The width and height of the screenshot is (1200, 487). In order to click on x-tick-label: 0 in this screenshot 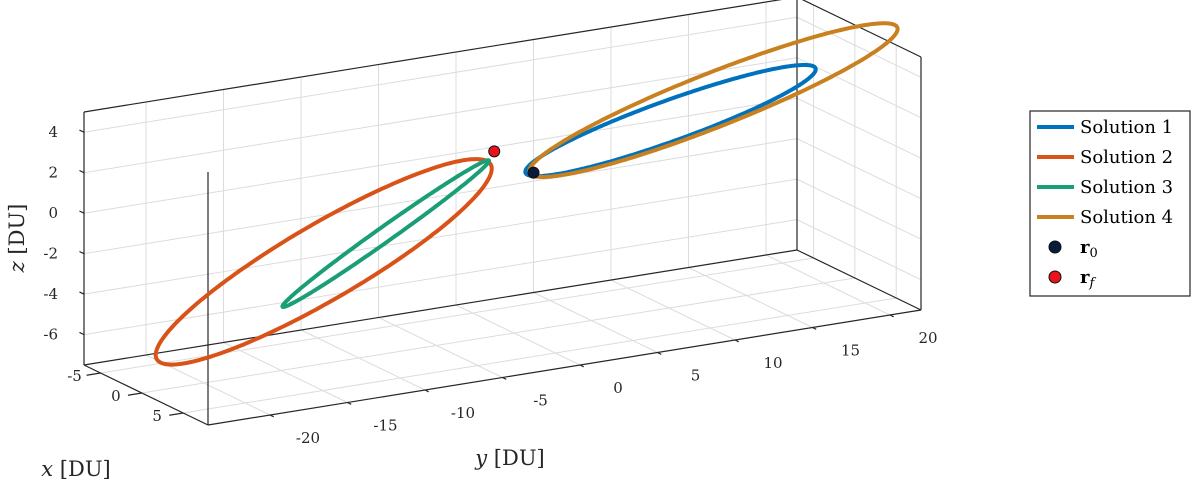, I will do `click(116, 396)`.